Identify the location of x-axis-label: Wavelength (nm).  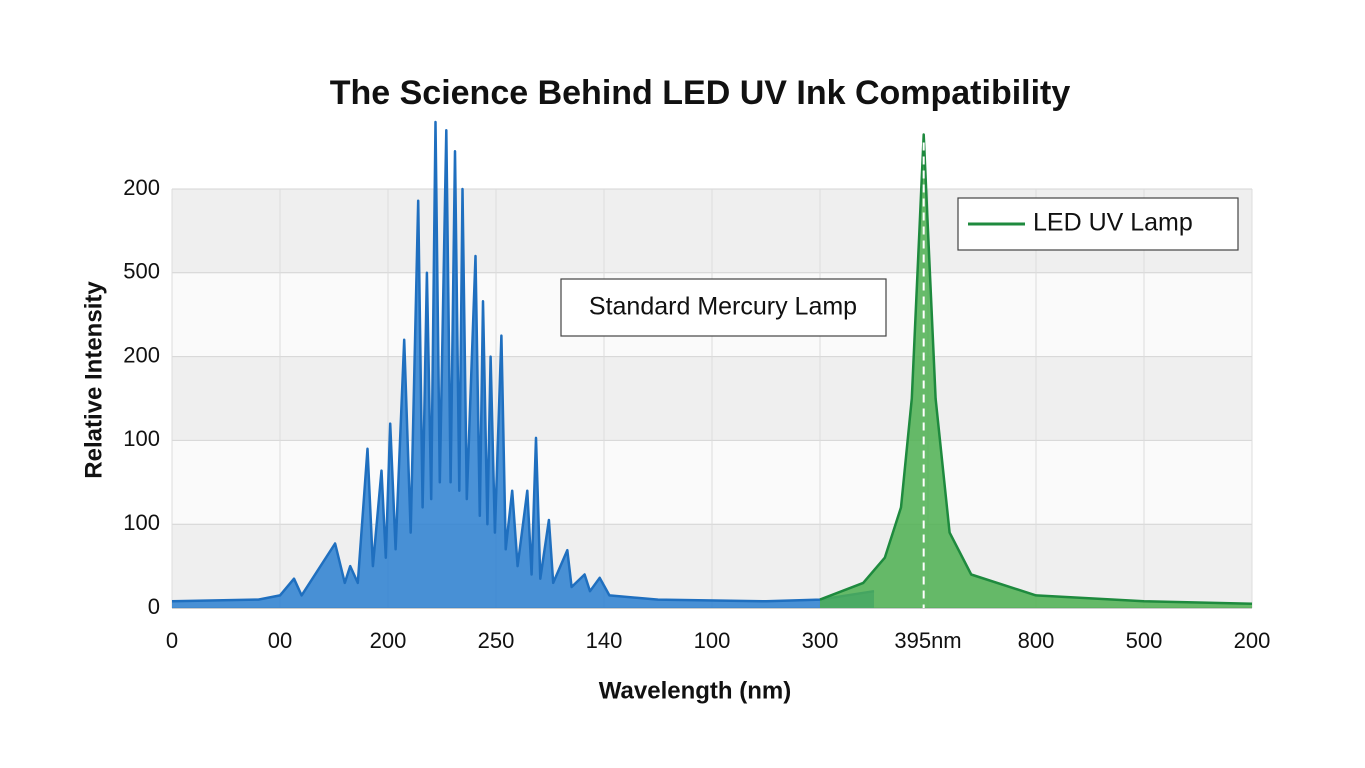
(695, 690).